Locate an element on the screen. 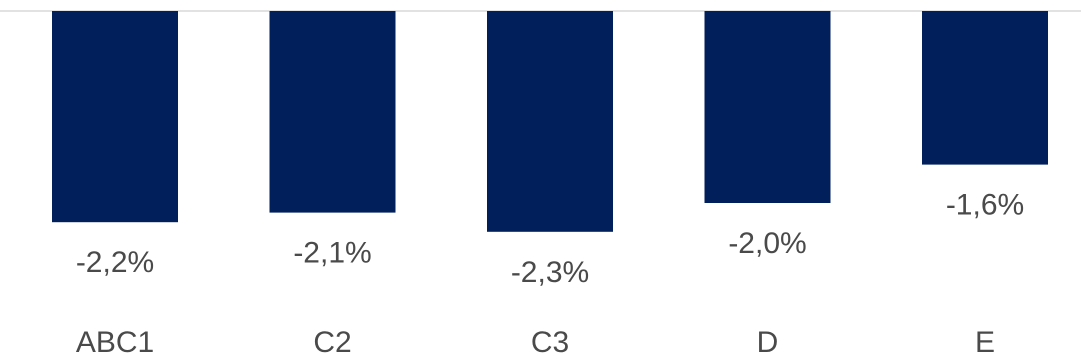  value-label-e: -1,6% is located at coordinates (985, 205).